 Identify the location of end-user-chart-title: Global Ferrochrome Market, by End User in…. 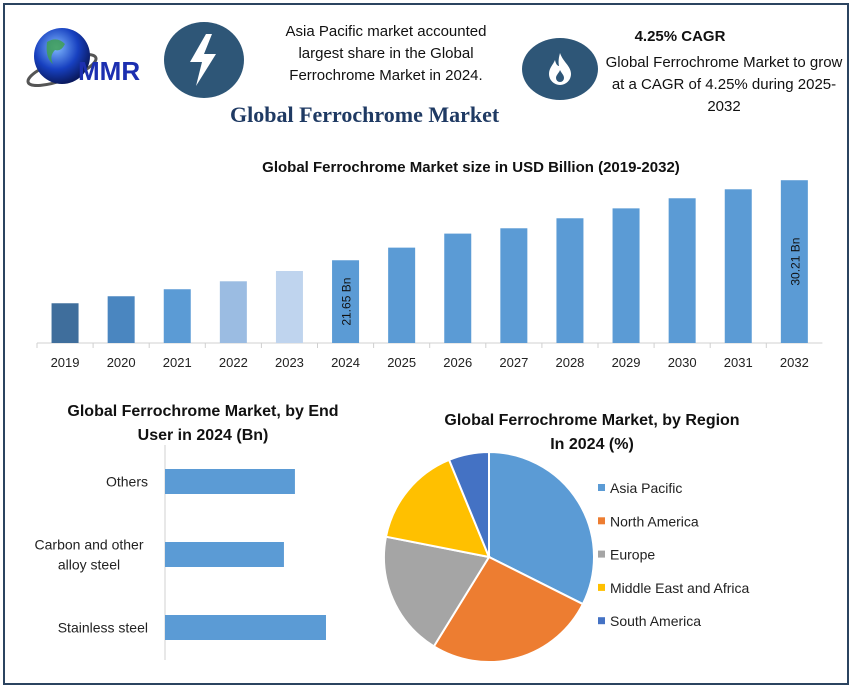
(202, 423).